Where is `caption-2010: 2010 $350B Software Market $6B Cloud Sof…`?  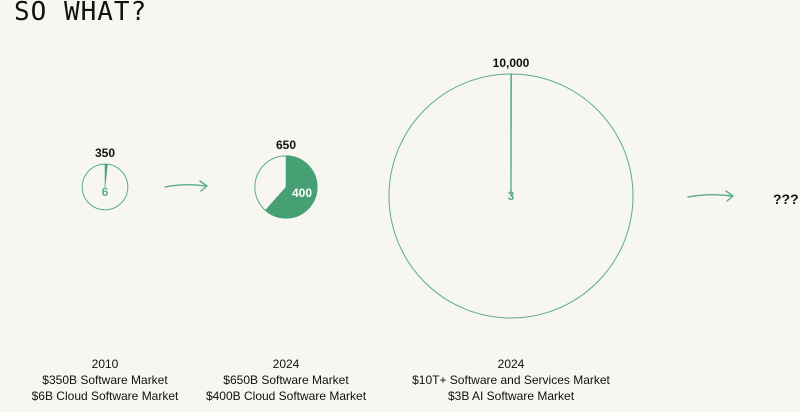 caption-2010: 2010 $350B Software Market $6B Cloud Sof… is located at coordinates (112, 380).